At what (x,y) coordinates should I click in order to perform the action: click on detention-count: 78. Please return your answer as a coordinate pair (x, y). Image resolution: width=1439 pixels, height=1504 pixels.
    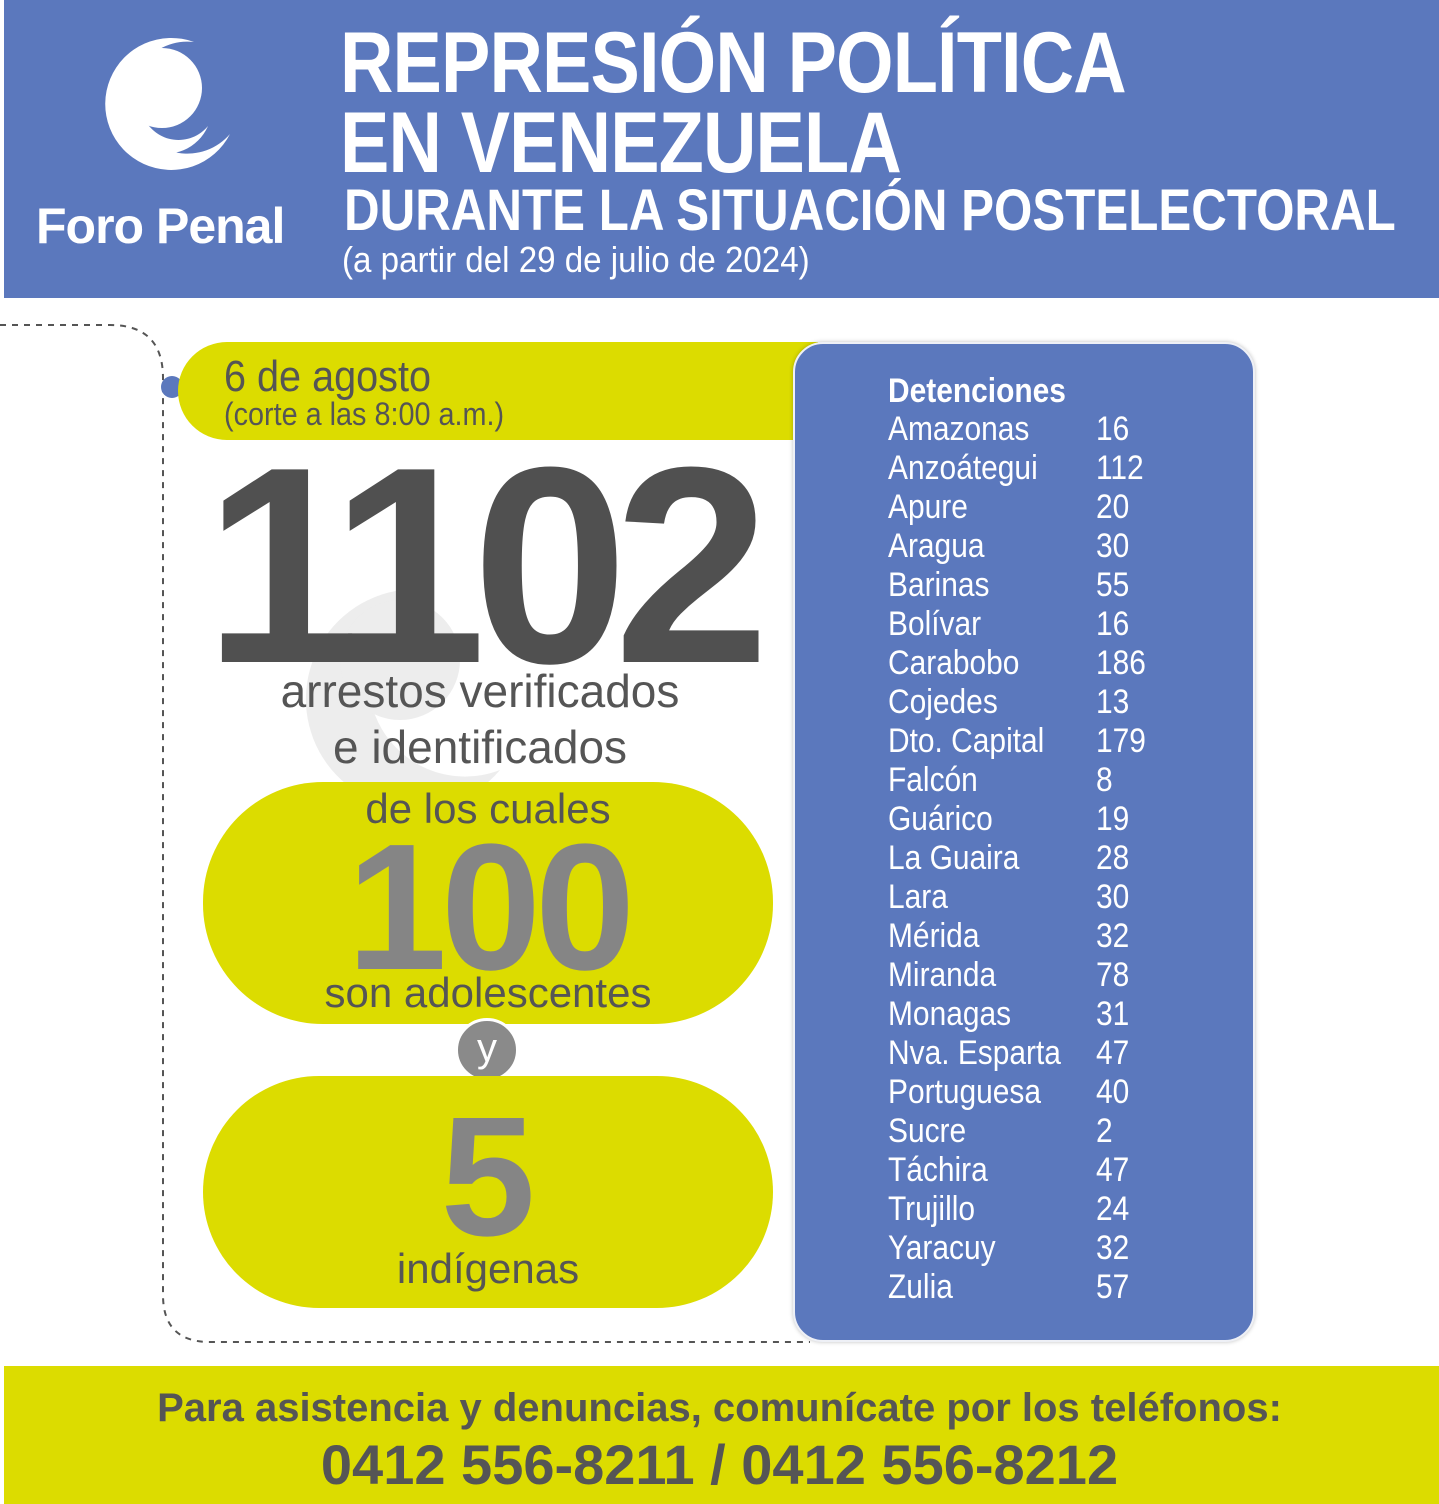
    Looking at the image, I should click on (1113, 975).